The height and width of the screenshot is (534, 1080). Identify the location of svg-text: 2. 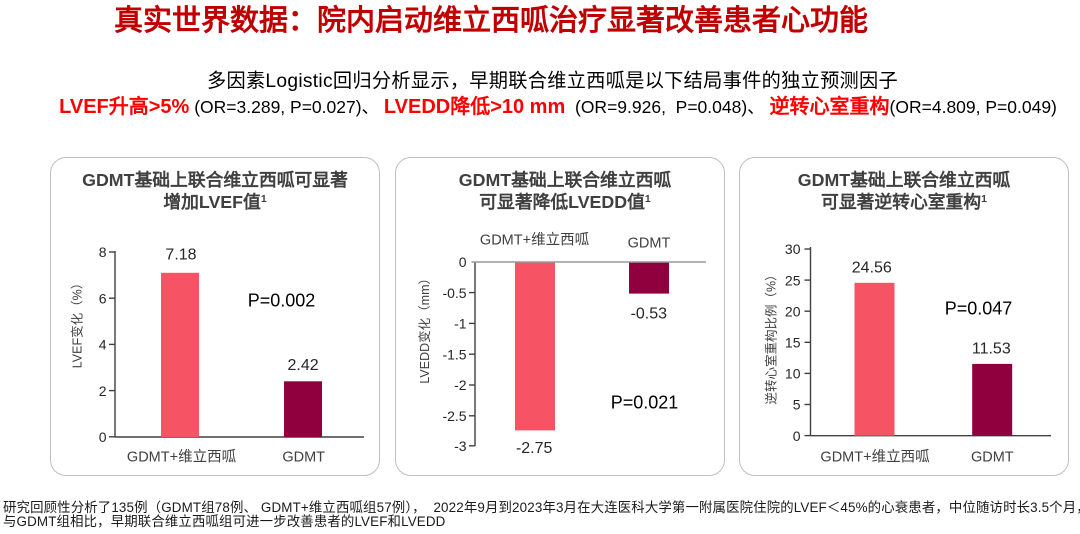
(103, 391).